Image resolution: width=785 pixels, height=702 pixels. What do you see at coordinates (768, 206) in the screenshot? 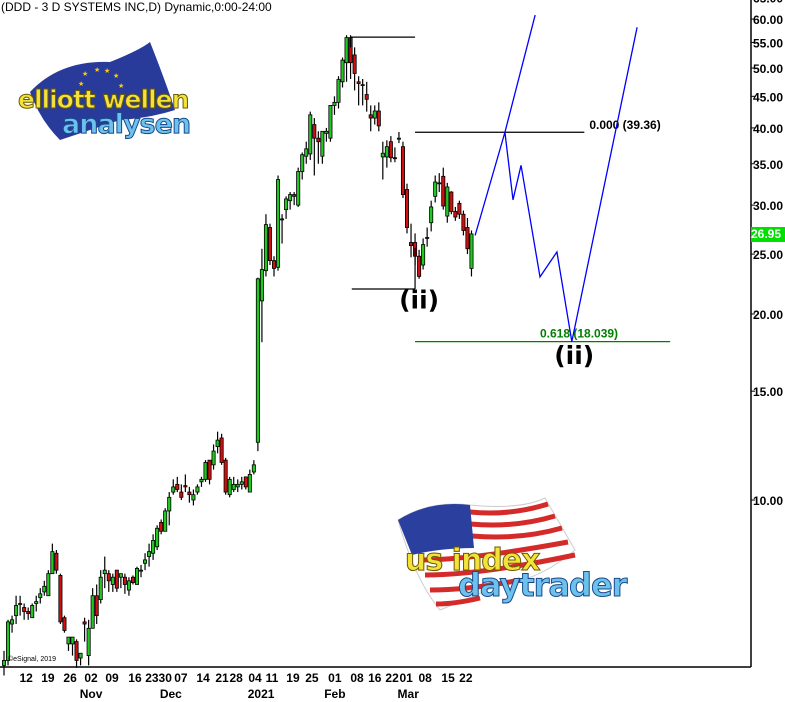
I see `y-tick-label: 30.00` at bounding box center [768, 206].